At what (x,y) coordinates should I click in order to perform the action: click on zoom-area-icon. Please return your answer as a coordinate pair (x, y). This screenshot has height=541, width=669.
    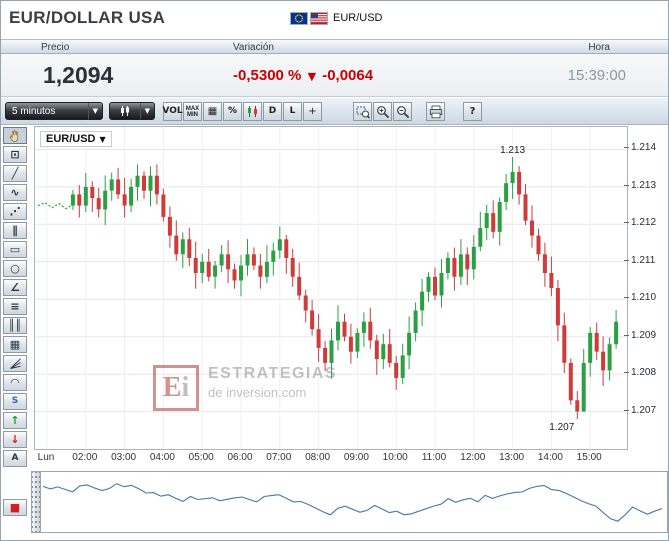
    Looking at the image, I should click on (363, 112).